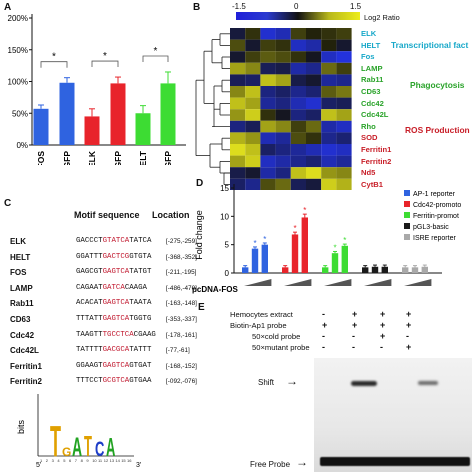 Image resolution: width=474 pixels, height=474 pixels. Describe the element at coordinates (94, 460) in the screenshot. I see `logo-position-tick: 10` at that location.